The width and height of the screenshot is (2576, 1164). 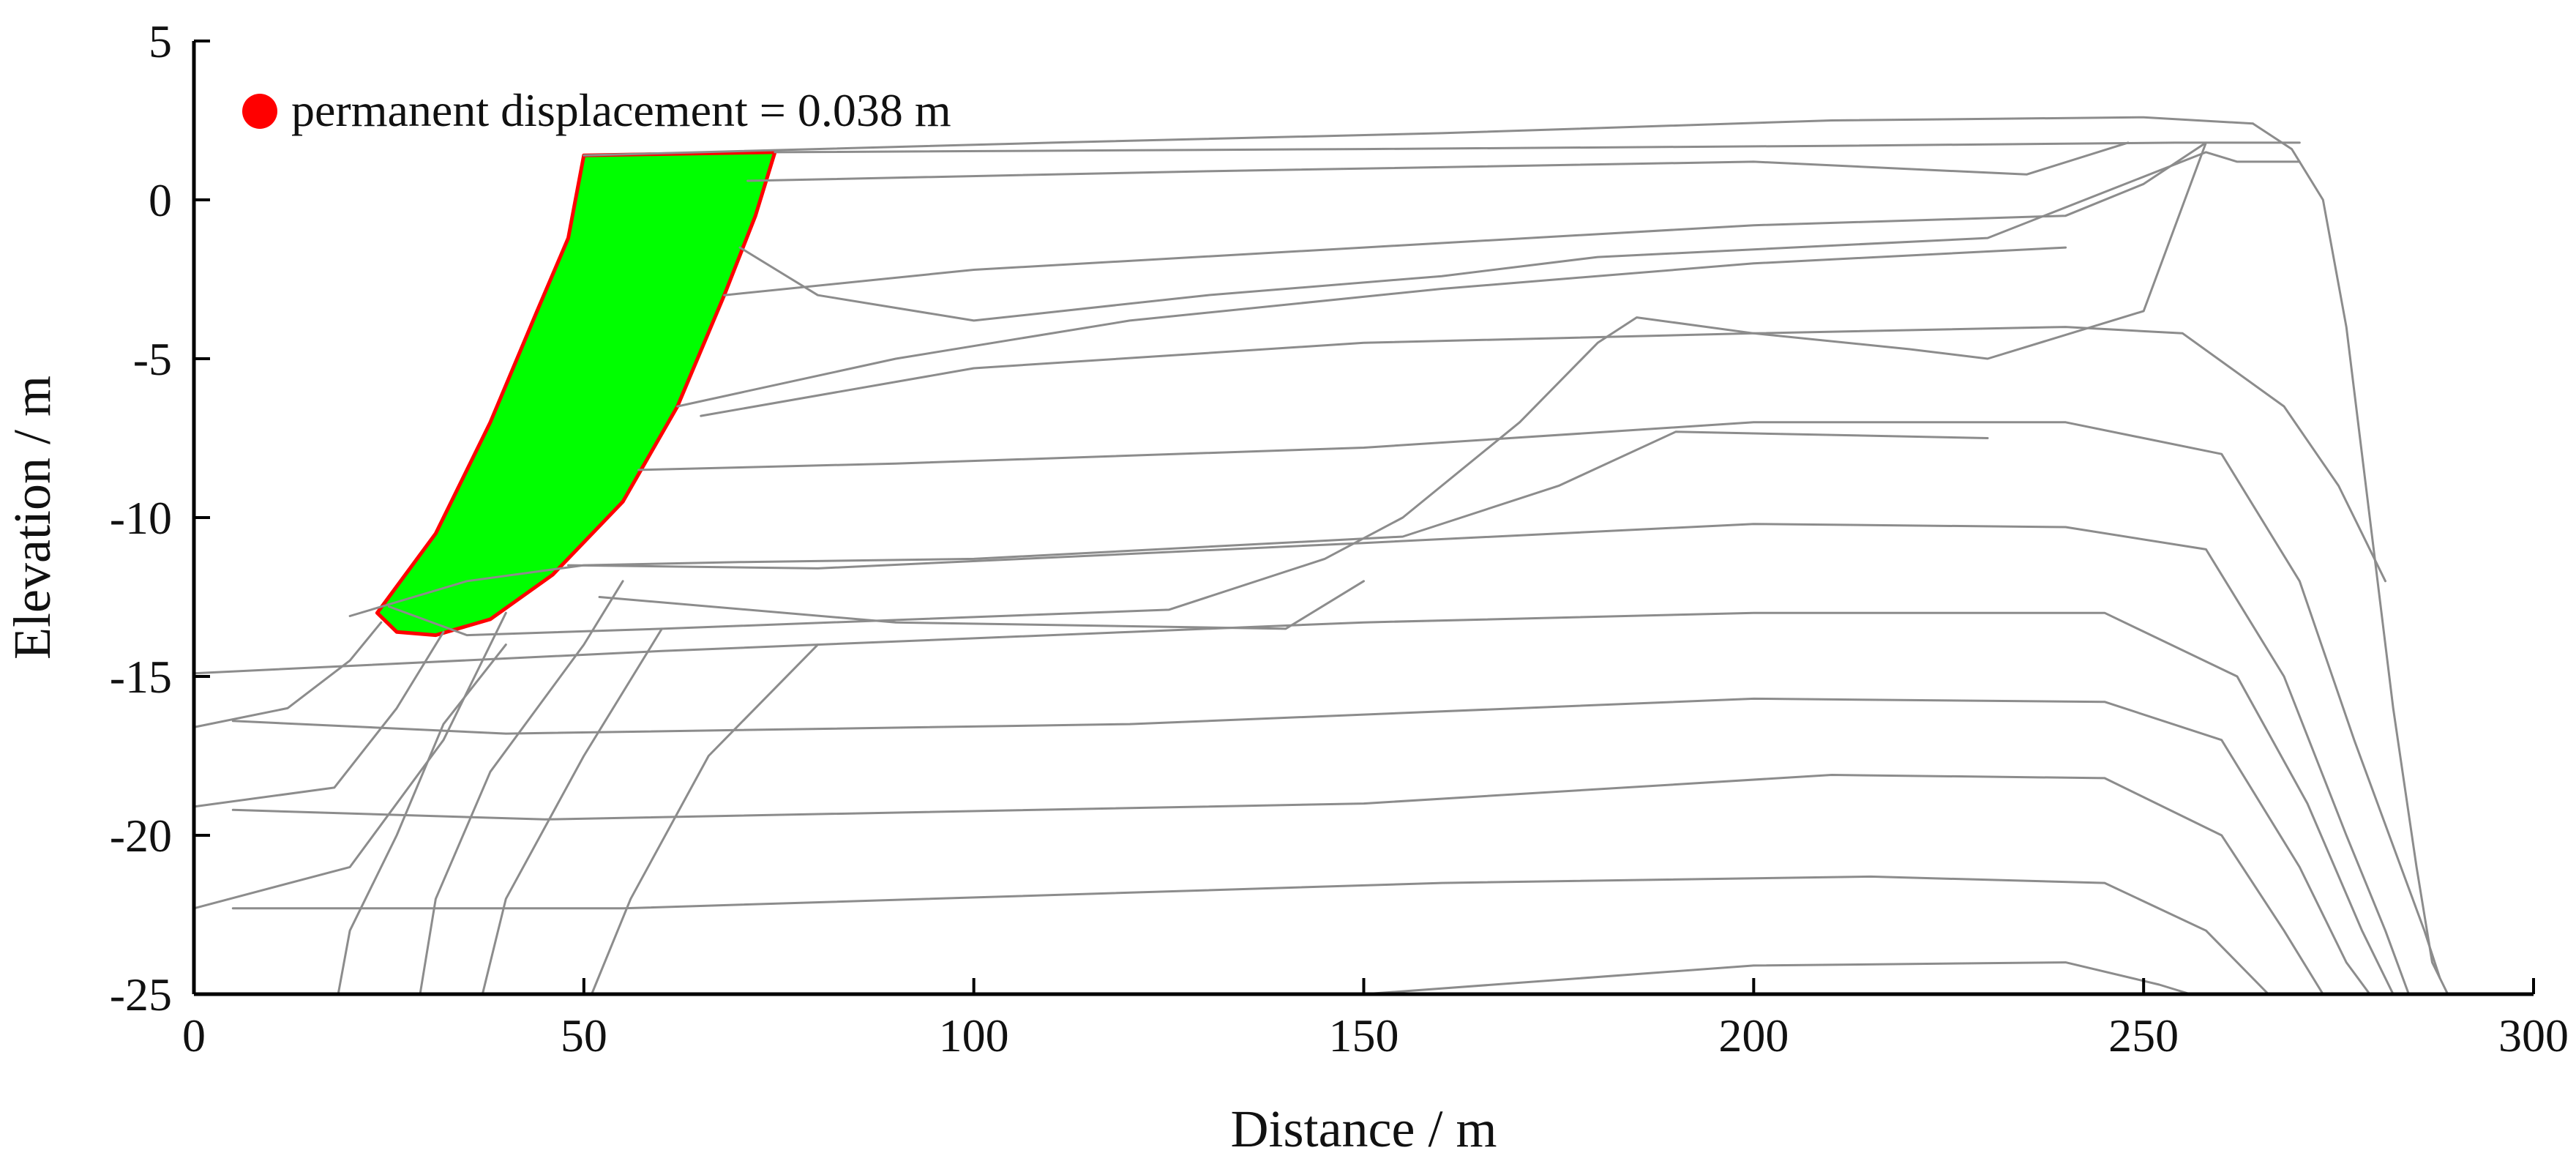 I want to click on y-tick-label: -20, so click(x=141, y=836).